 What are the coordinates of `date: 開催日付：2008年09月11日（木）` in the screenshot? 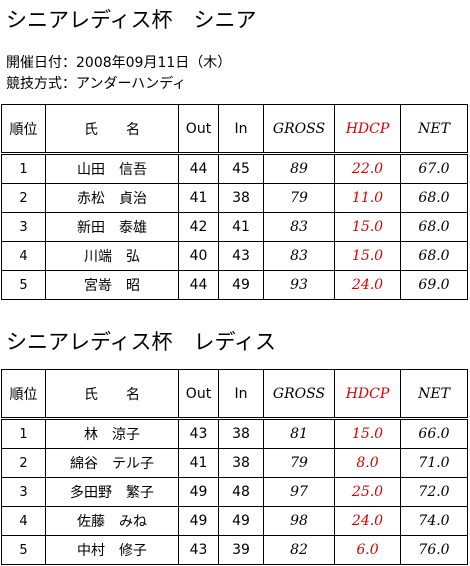 It's located at (119, 63).